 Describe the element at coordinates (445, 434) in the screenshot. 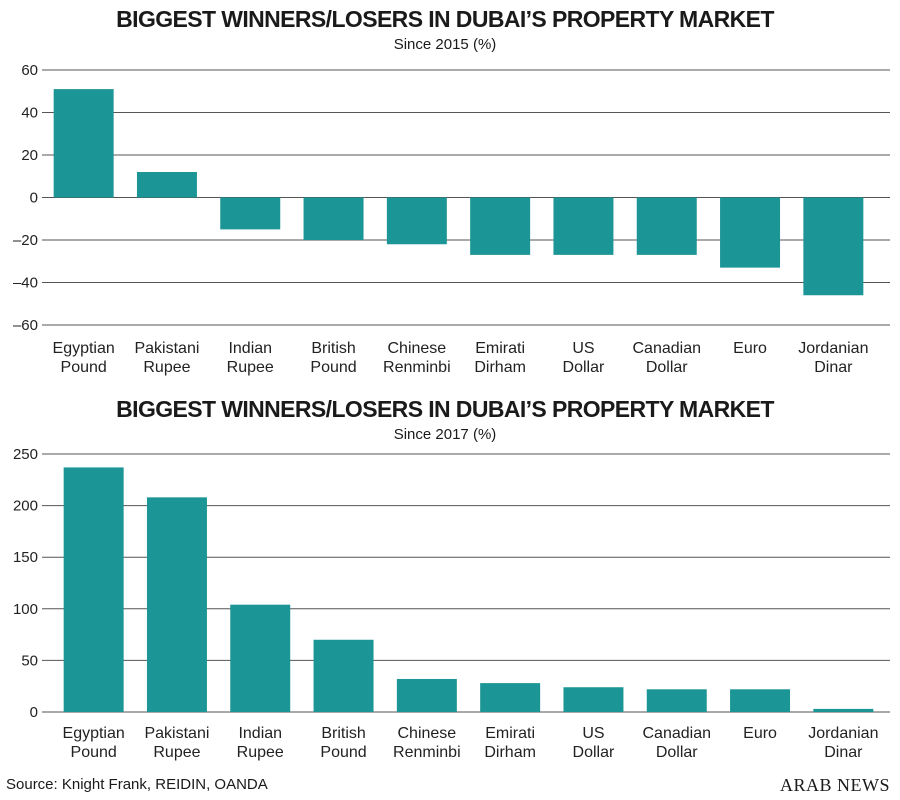

I see `chart-subtitle: Since 2017 (%)` at that location.